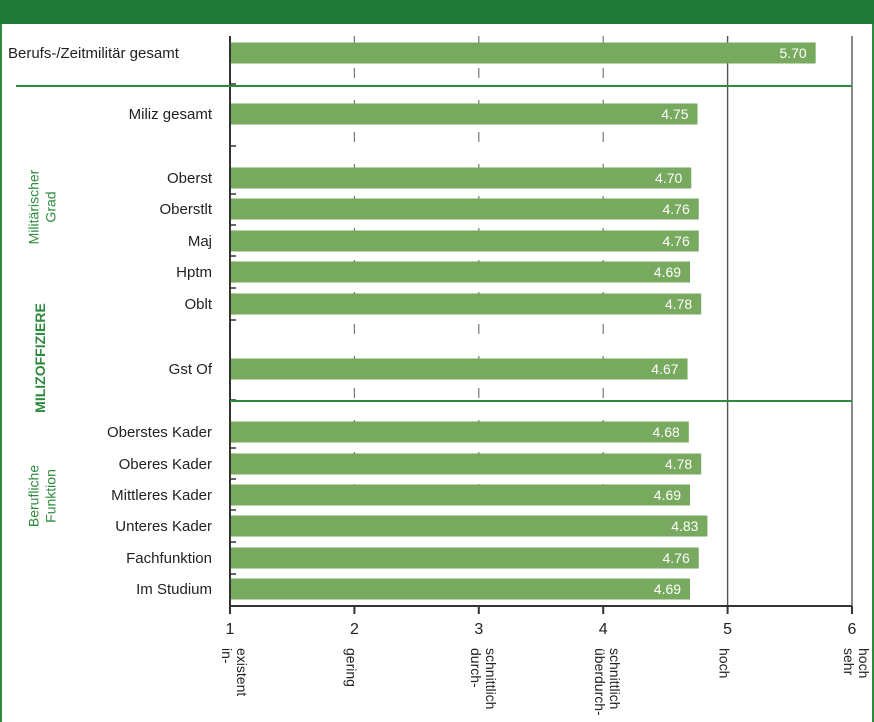 The image size is (874, 722). What do you see at coordinates (849, 662) in the screenshot?
I see `x-tick-description-line: sehr` at bounding box center [849, 662].